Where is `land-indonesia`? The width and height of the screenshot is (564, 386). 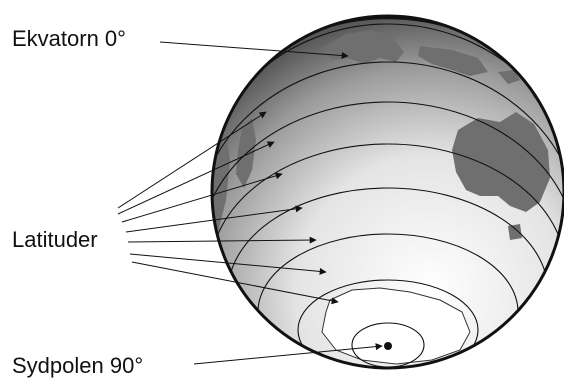 land-indonesia is located at coordinates (453, 61).